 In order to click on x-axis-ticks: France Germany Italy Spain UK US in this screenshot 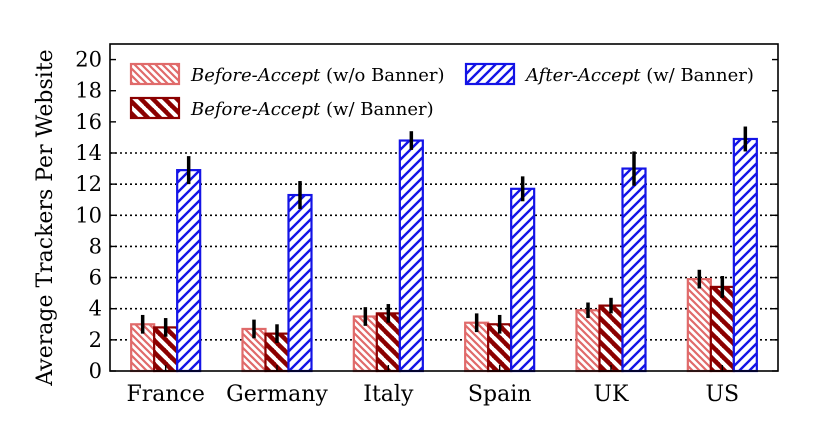, I will do `click(432, 386)`.